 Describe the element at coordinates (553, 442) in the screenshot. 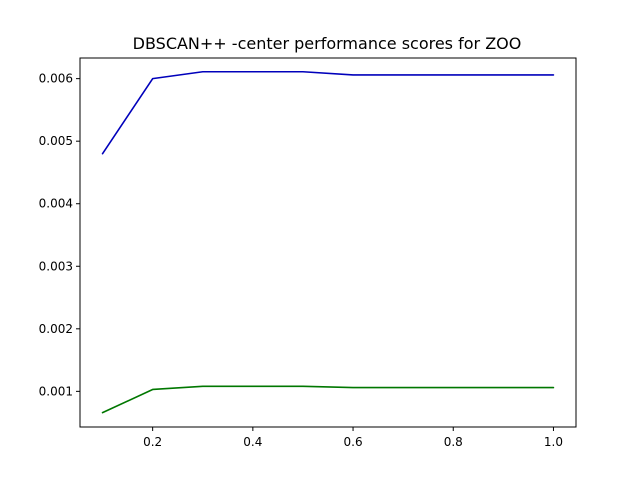

I see `x-tick-label: 1.0` at that location.